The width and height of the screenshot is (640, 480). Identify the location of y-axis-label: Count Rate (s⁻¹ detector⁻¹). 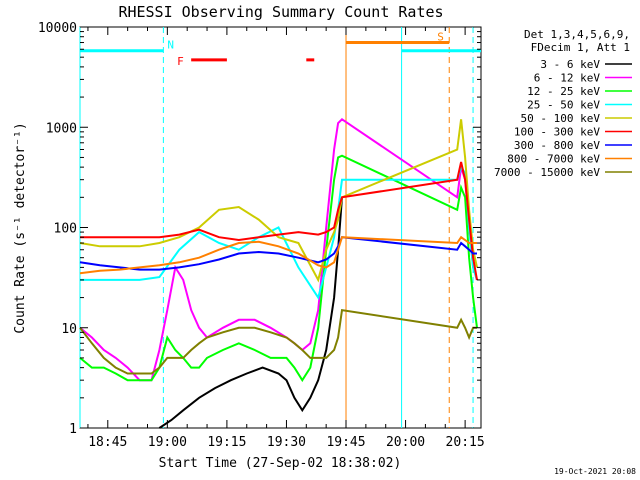
(20, 227).